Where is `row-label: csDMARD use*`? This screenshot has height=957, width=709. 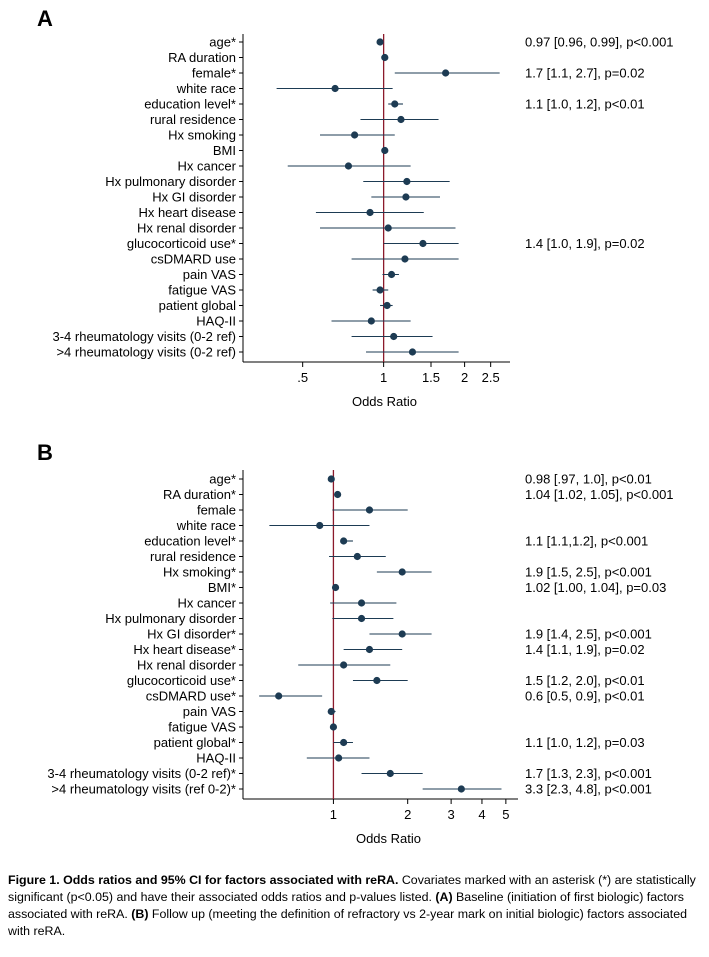 row-label: csDMARD use* is located at coordinates (191, 696).